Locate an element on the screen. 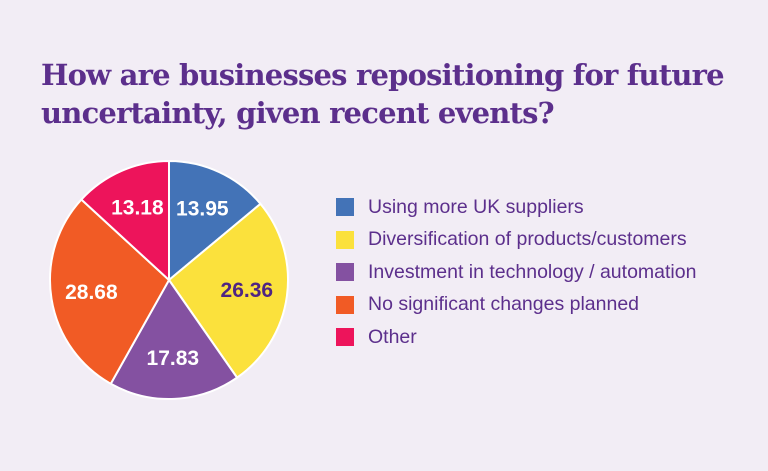 The height and width of the screenshot is (471, 768). legend-item: No significant changes planned is located at coordinates (516, 304).